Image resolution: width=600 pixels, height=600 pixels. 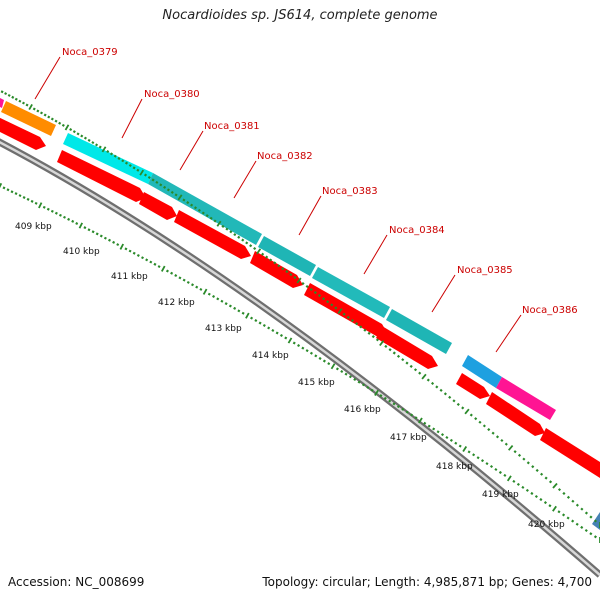 I want to click on kbp-label-415: 415 kbp, so click(x=316, y=383).